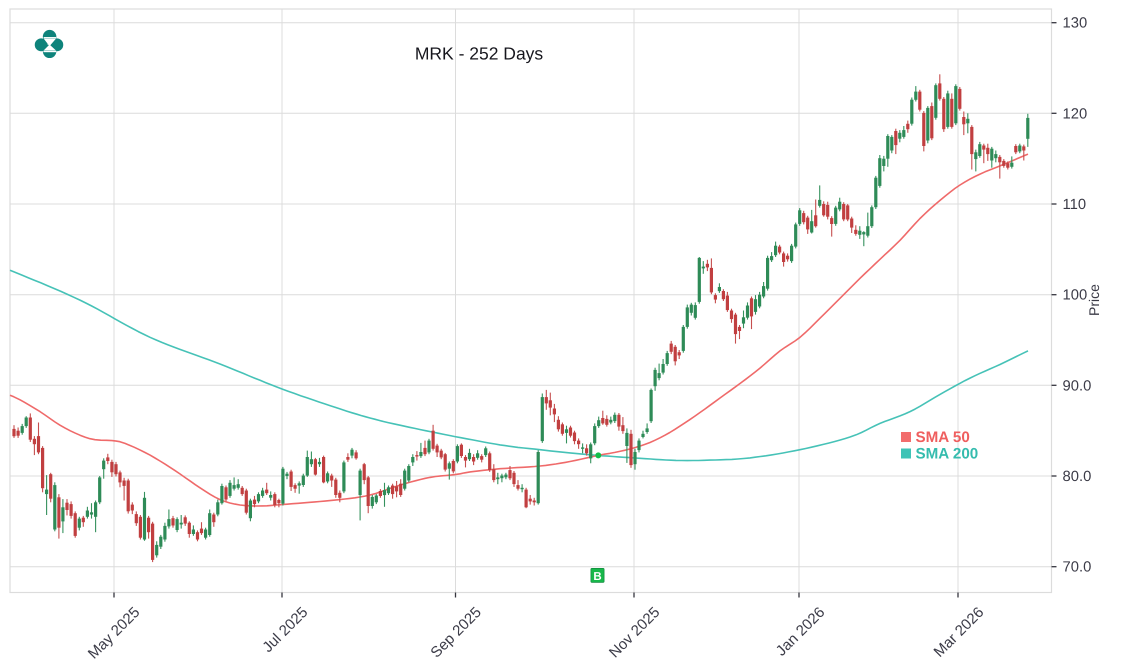 This screenshot has width=1121, height=670. What do you see at coordinates (943, 437) in the screenshot?
I see `svg-text: SMA 50` at bounding box center [943, 437].